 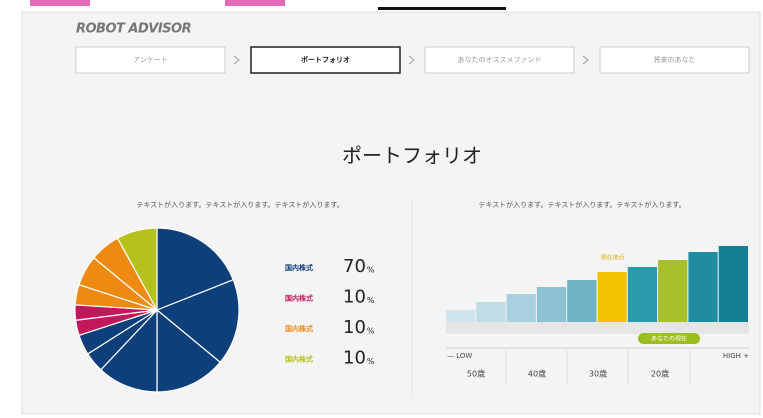 What do you see at coordinates (598, 374) in the screenshot?
I see `age-label: 30歳` at bounding box center [598, 374].